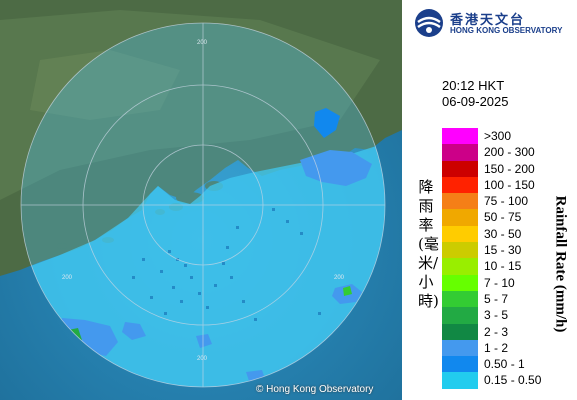  What do you see at coordinates (475, 101) in the screenshot?
I see `observation-date: 06-09-2025` at bounding box center [475, 101].